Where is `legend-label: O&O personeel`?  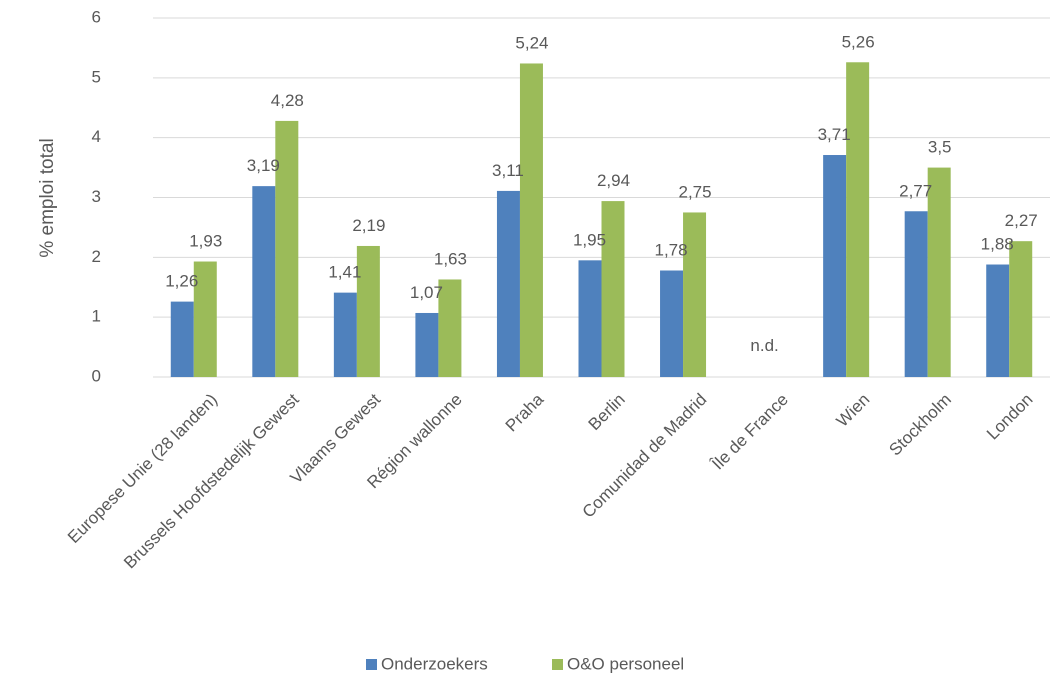
legend-label: O&O personeel is located at coordinates (625, 663).